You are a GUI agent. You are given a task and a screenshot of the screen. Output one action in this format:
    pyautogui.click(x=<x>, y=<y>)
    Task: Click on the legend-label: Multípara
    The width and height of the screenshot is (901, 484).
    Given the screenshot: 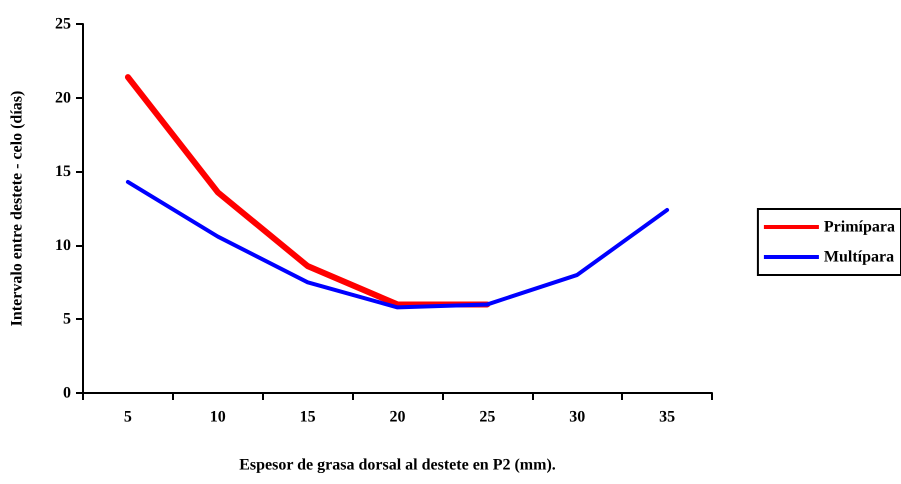 What is the action you would take?
    pyautogui.click(x=859, y=257)
    